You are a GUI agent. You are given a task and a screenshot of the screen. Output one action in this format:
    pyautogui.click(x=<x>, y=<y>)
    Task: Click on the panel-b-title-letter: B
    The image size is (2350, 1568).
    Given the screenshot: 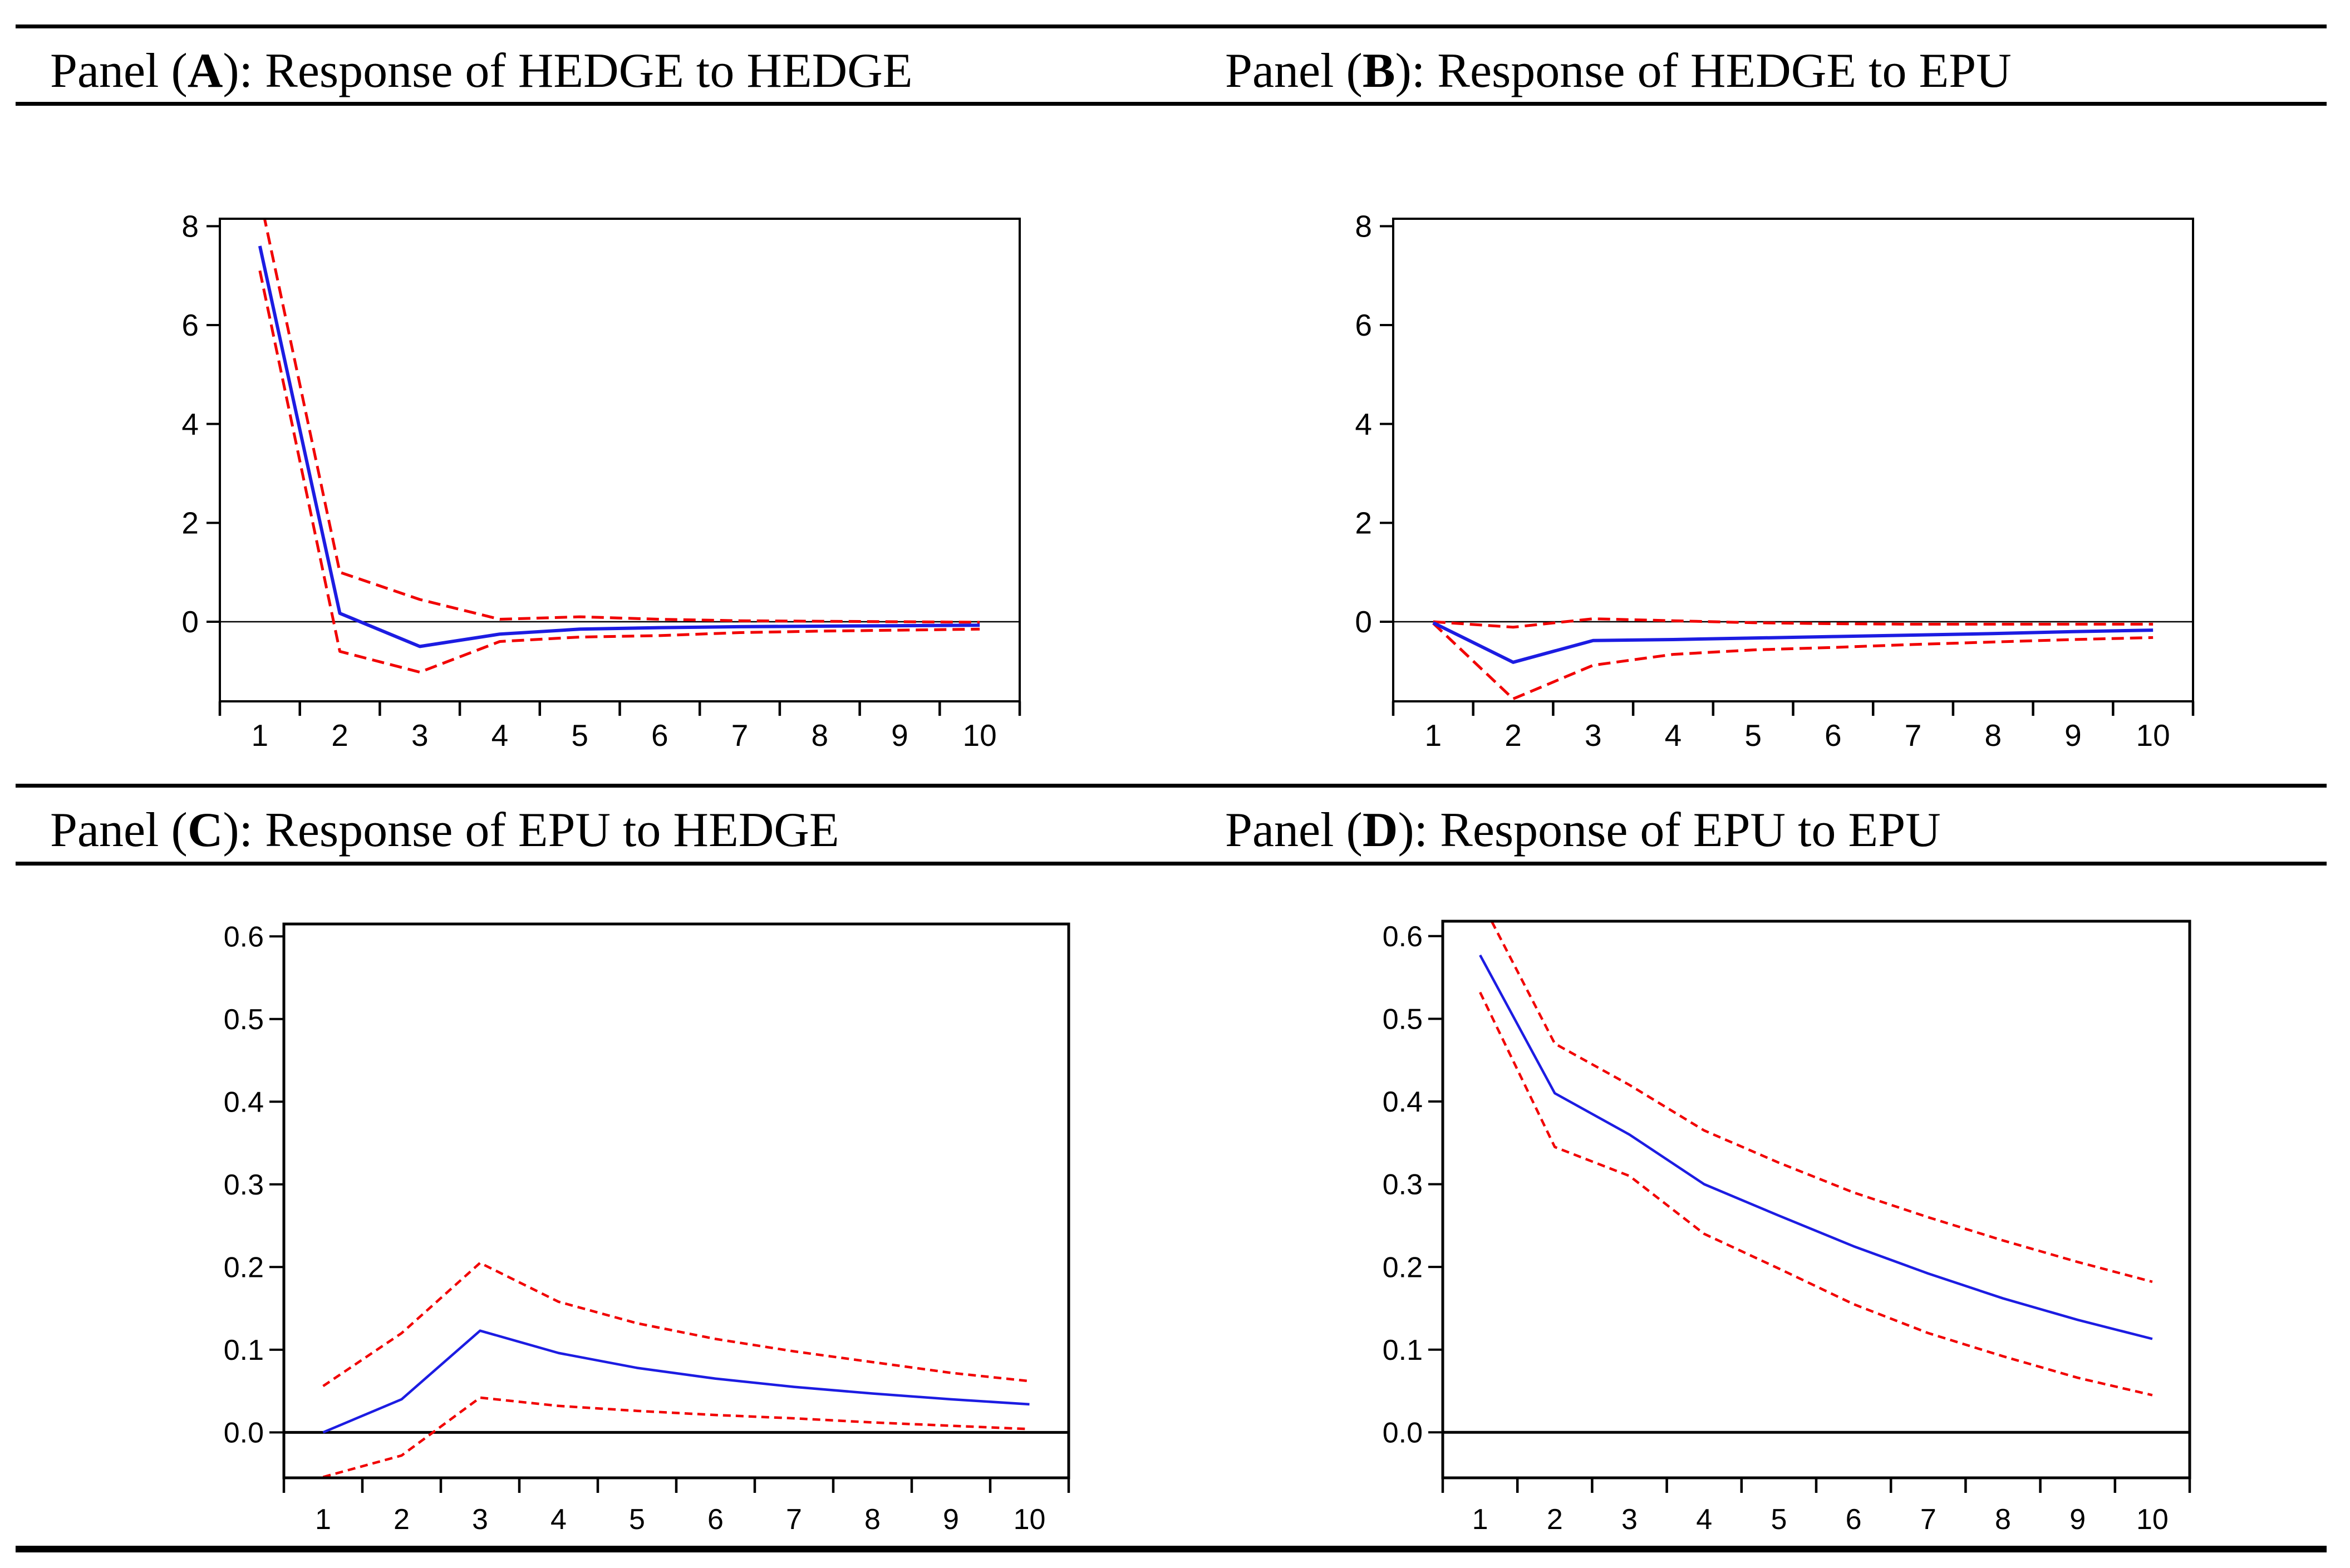 What is the action you would take?
    pyautogui.click(x=1379, y=71)
    